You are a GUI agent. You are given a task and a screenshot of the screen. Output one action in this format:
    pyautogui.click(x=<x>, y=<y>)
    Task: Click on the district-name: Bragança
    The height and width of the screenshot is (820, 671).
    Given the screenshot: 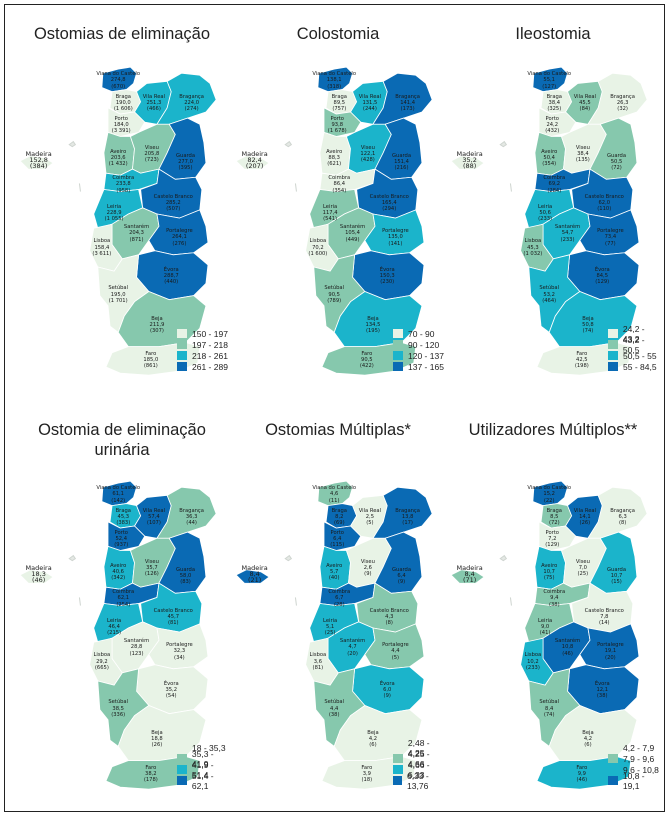 What is the action you would take?
    pyautogui.click(x=622, y=96)
    